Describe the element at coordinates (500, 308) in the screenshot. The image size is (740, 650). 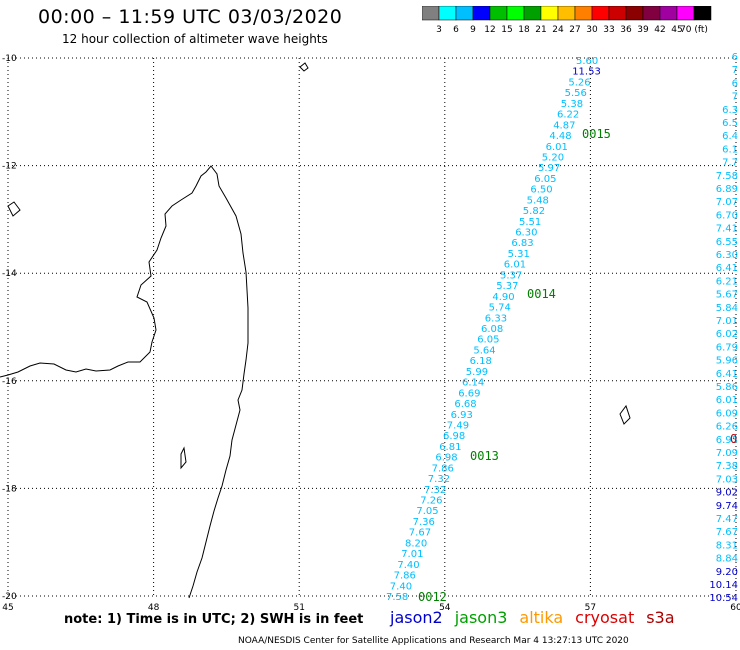
I see `swh-value: 5.74` at that location.